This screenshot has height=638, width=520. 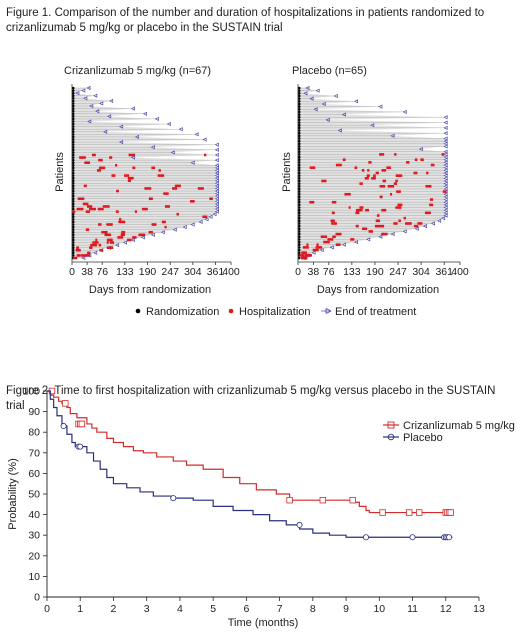 What do you see at coordinates (80, 609) in the screenshot?
I see `x-tick-label: 1` at bounding box center [80, 609].